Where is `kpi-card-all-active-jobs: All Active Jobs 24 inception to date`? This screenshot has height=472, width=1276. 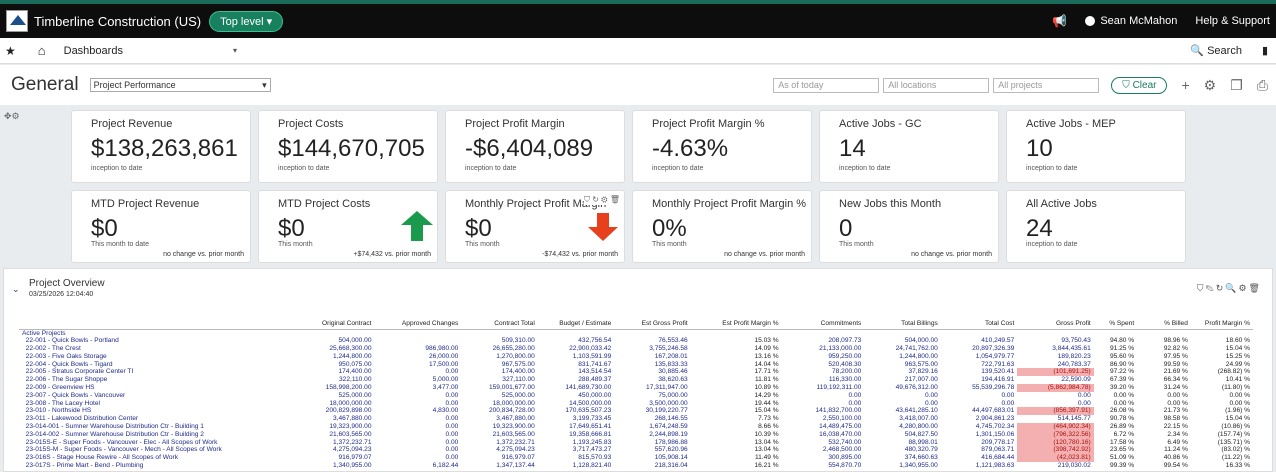
kpi-card-all-active-jobs: All Active Jobs 24 inception to date is located at coordinates (1096, 226).